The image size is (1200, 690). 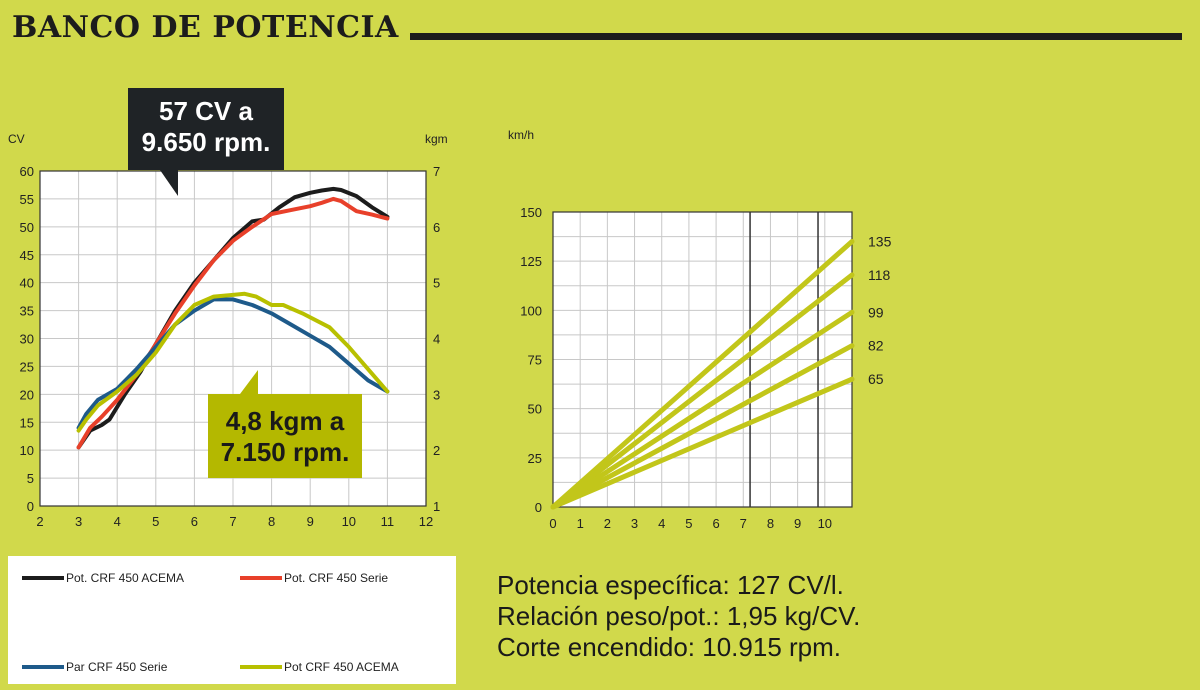 I want to click on speed-x-tick: 1, so click(x=580, y=523).